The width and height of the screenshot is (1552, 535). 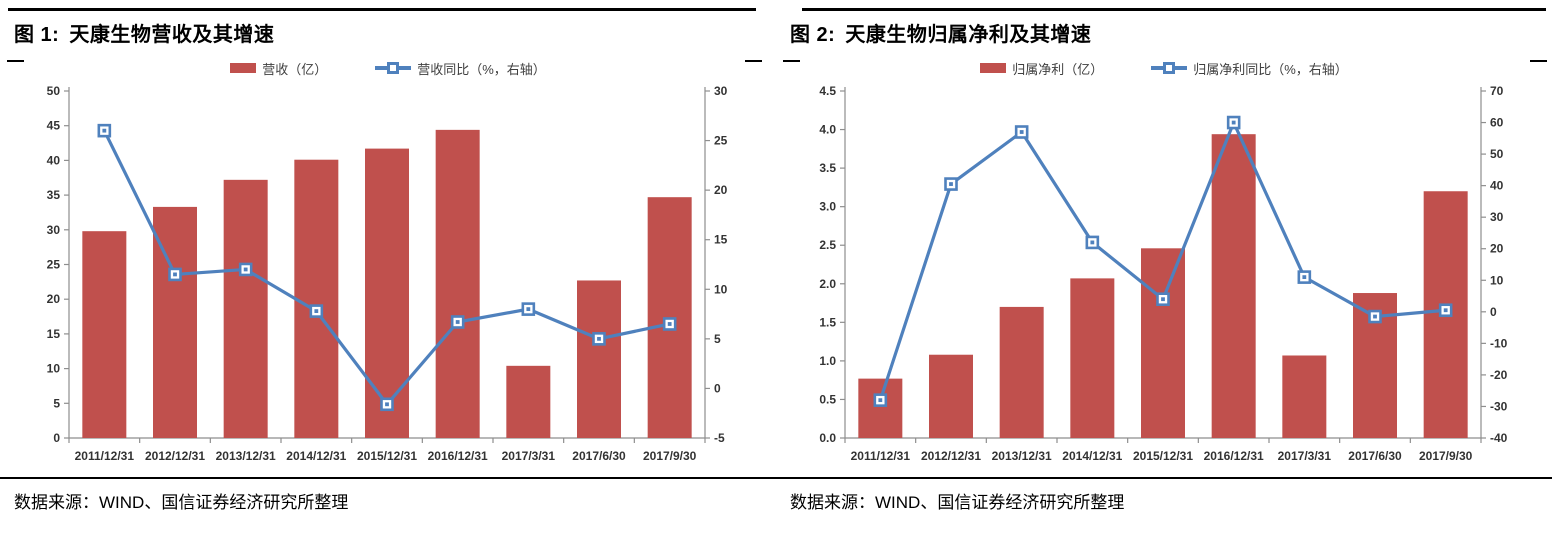 I want to click on svg-text: 1.5, so click(x=827, y=322).